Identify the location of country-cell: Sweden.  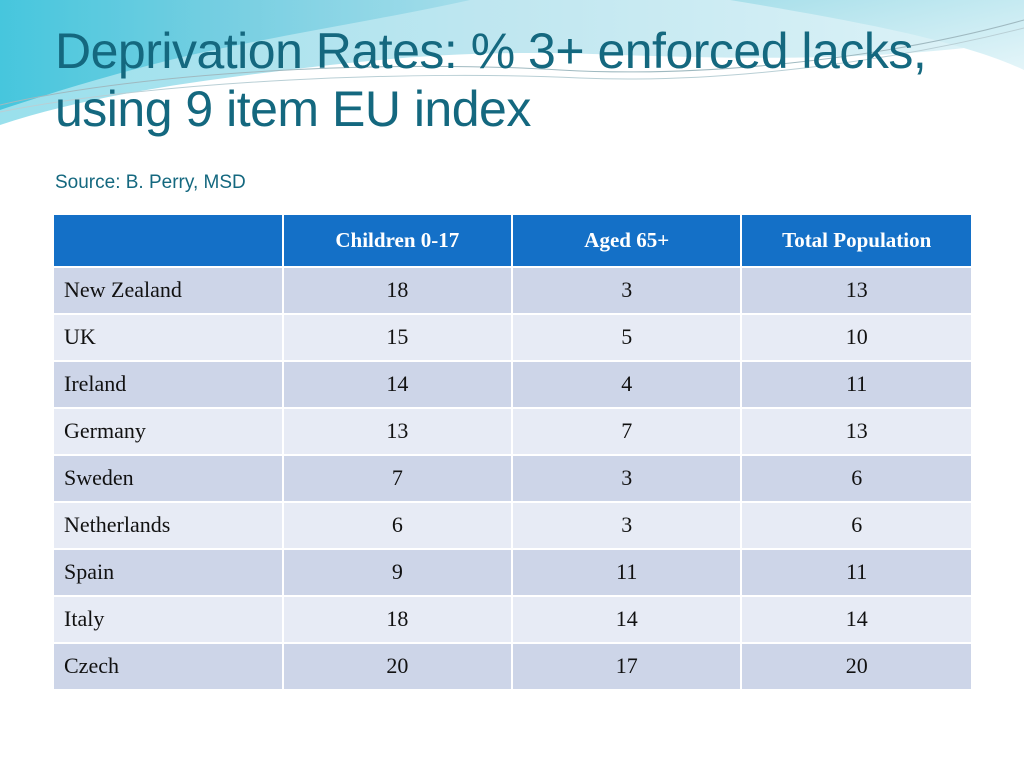
(168, 478).